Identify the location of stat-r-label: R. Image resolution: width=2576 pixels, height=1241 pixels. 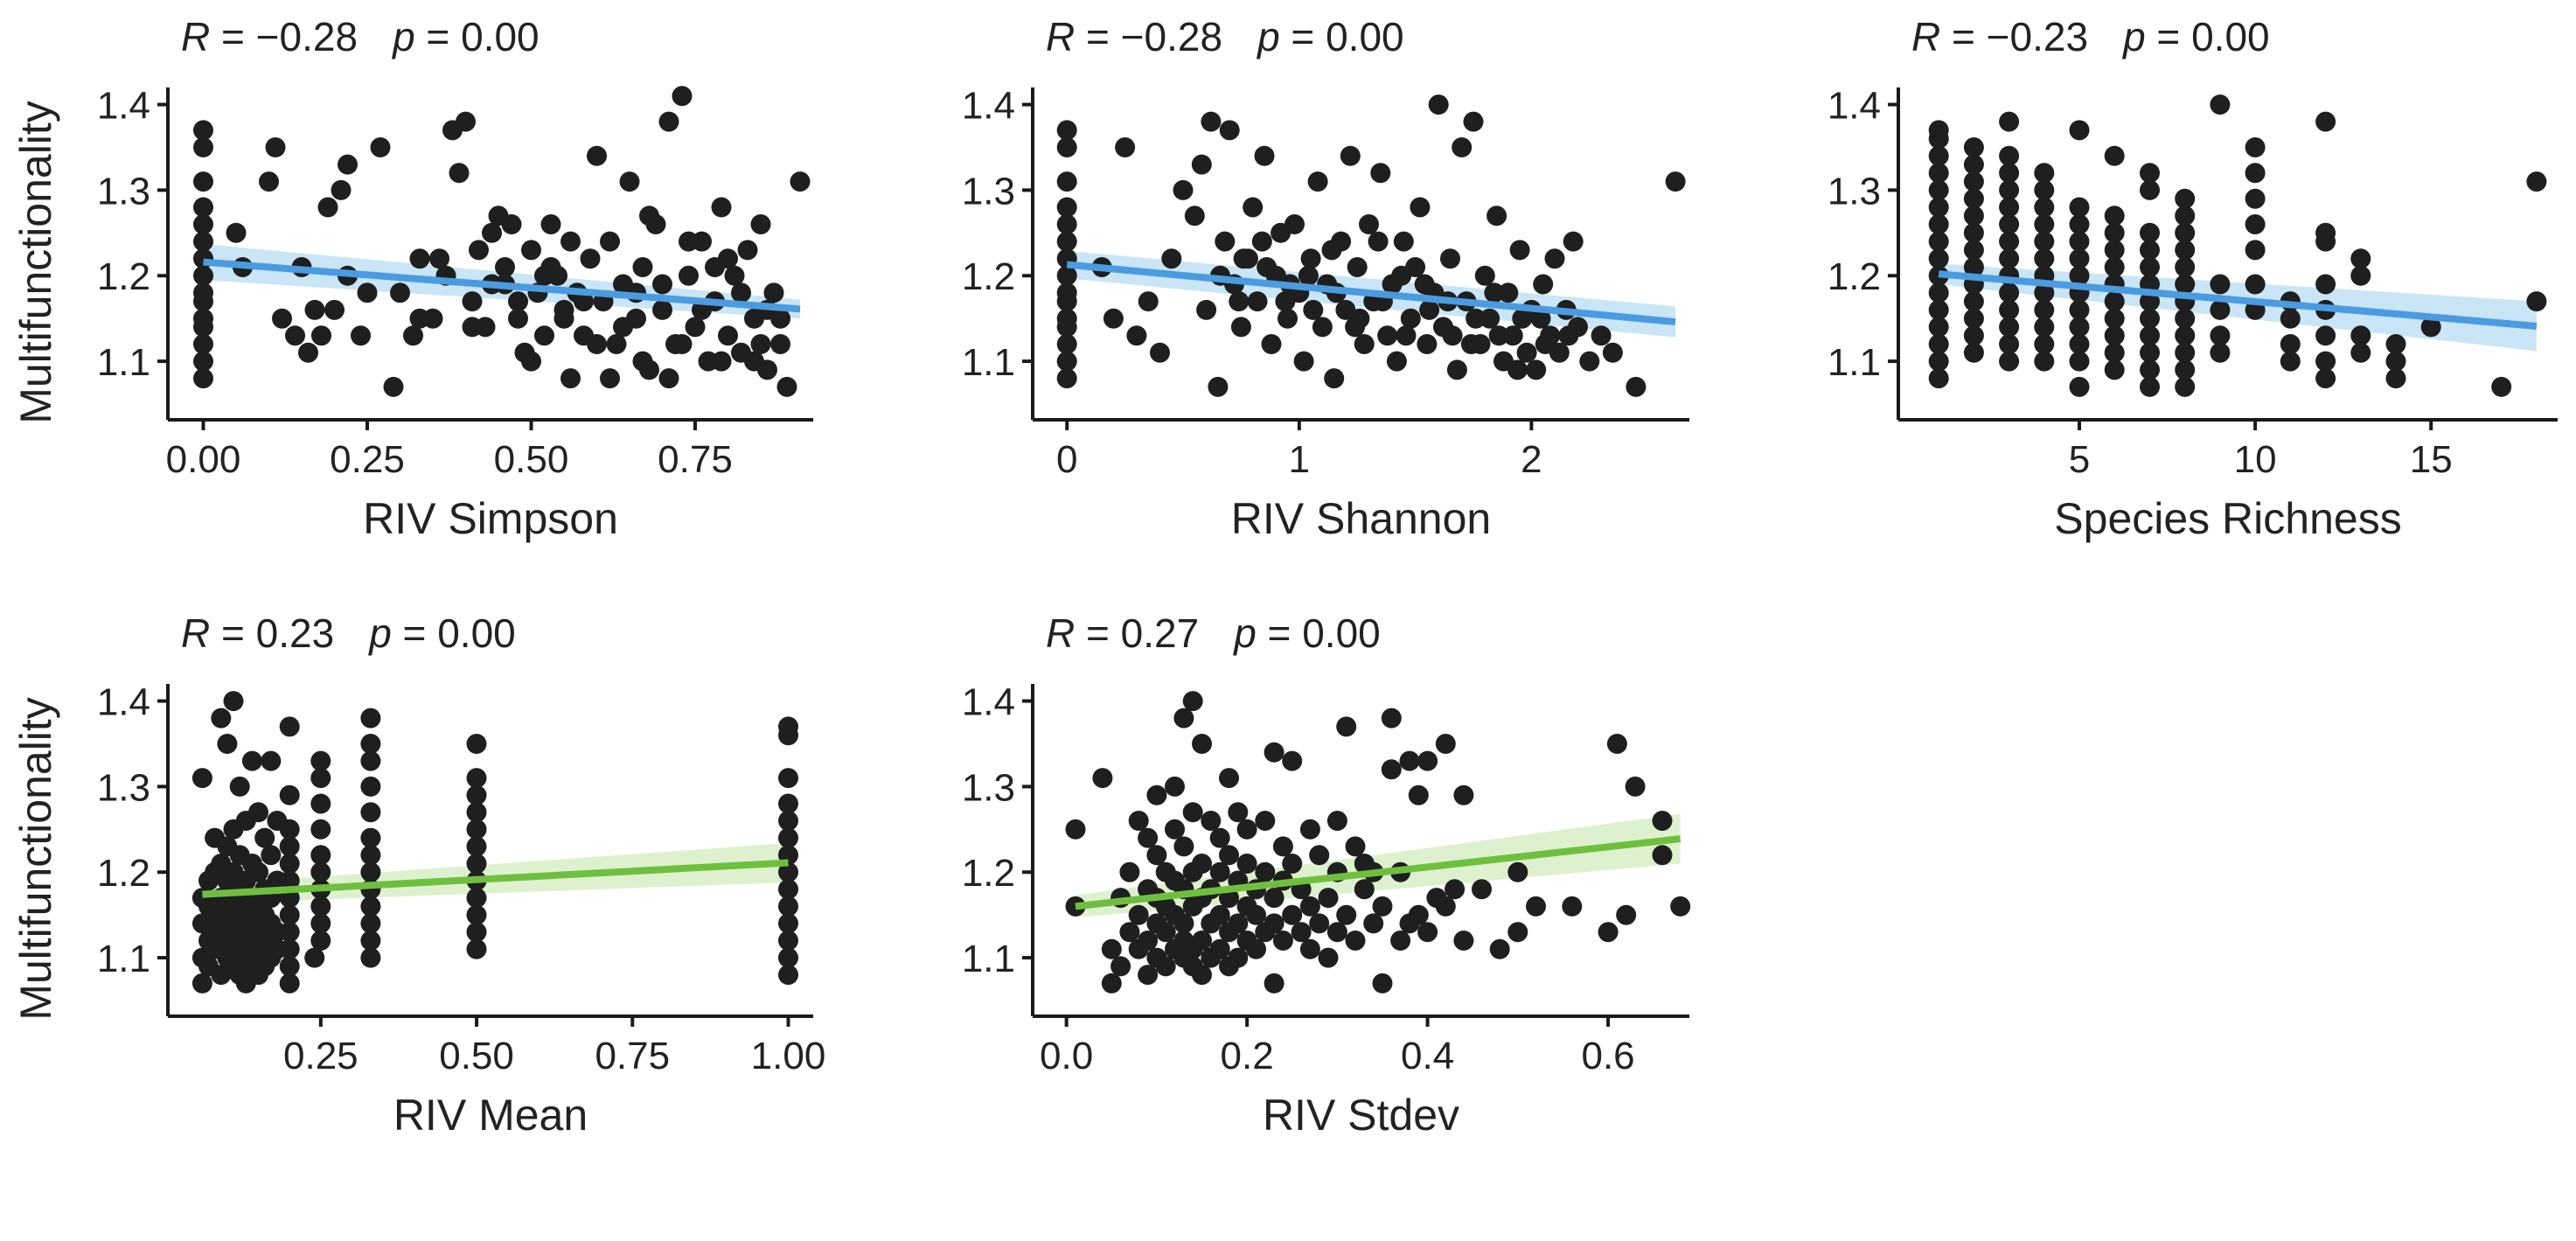
(195, 36).